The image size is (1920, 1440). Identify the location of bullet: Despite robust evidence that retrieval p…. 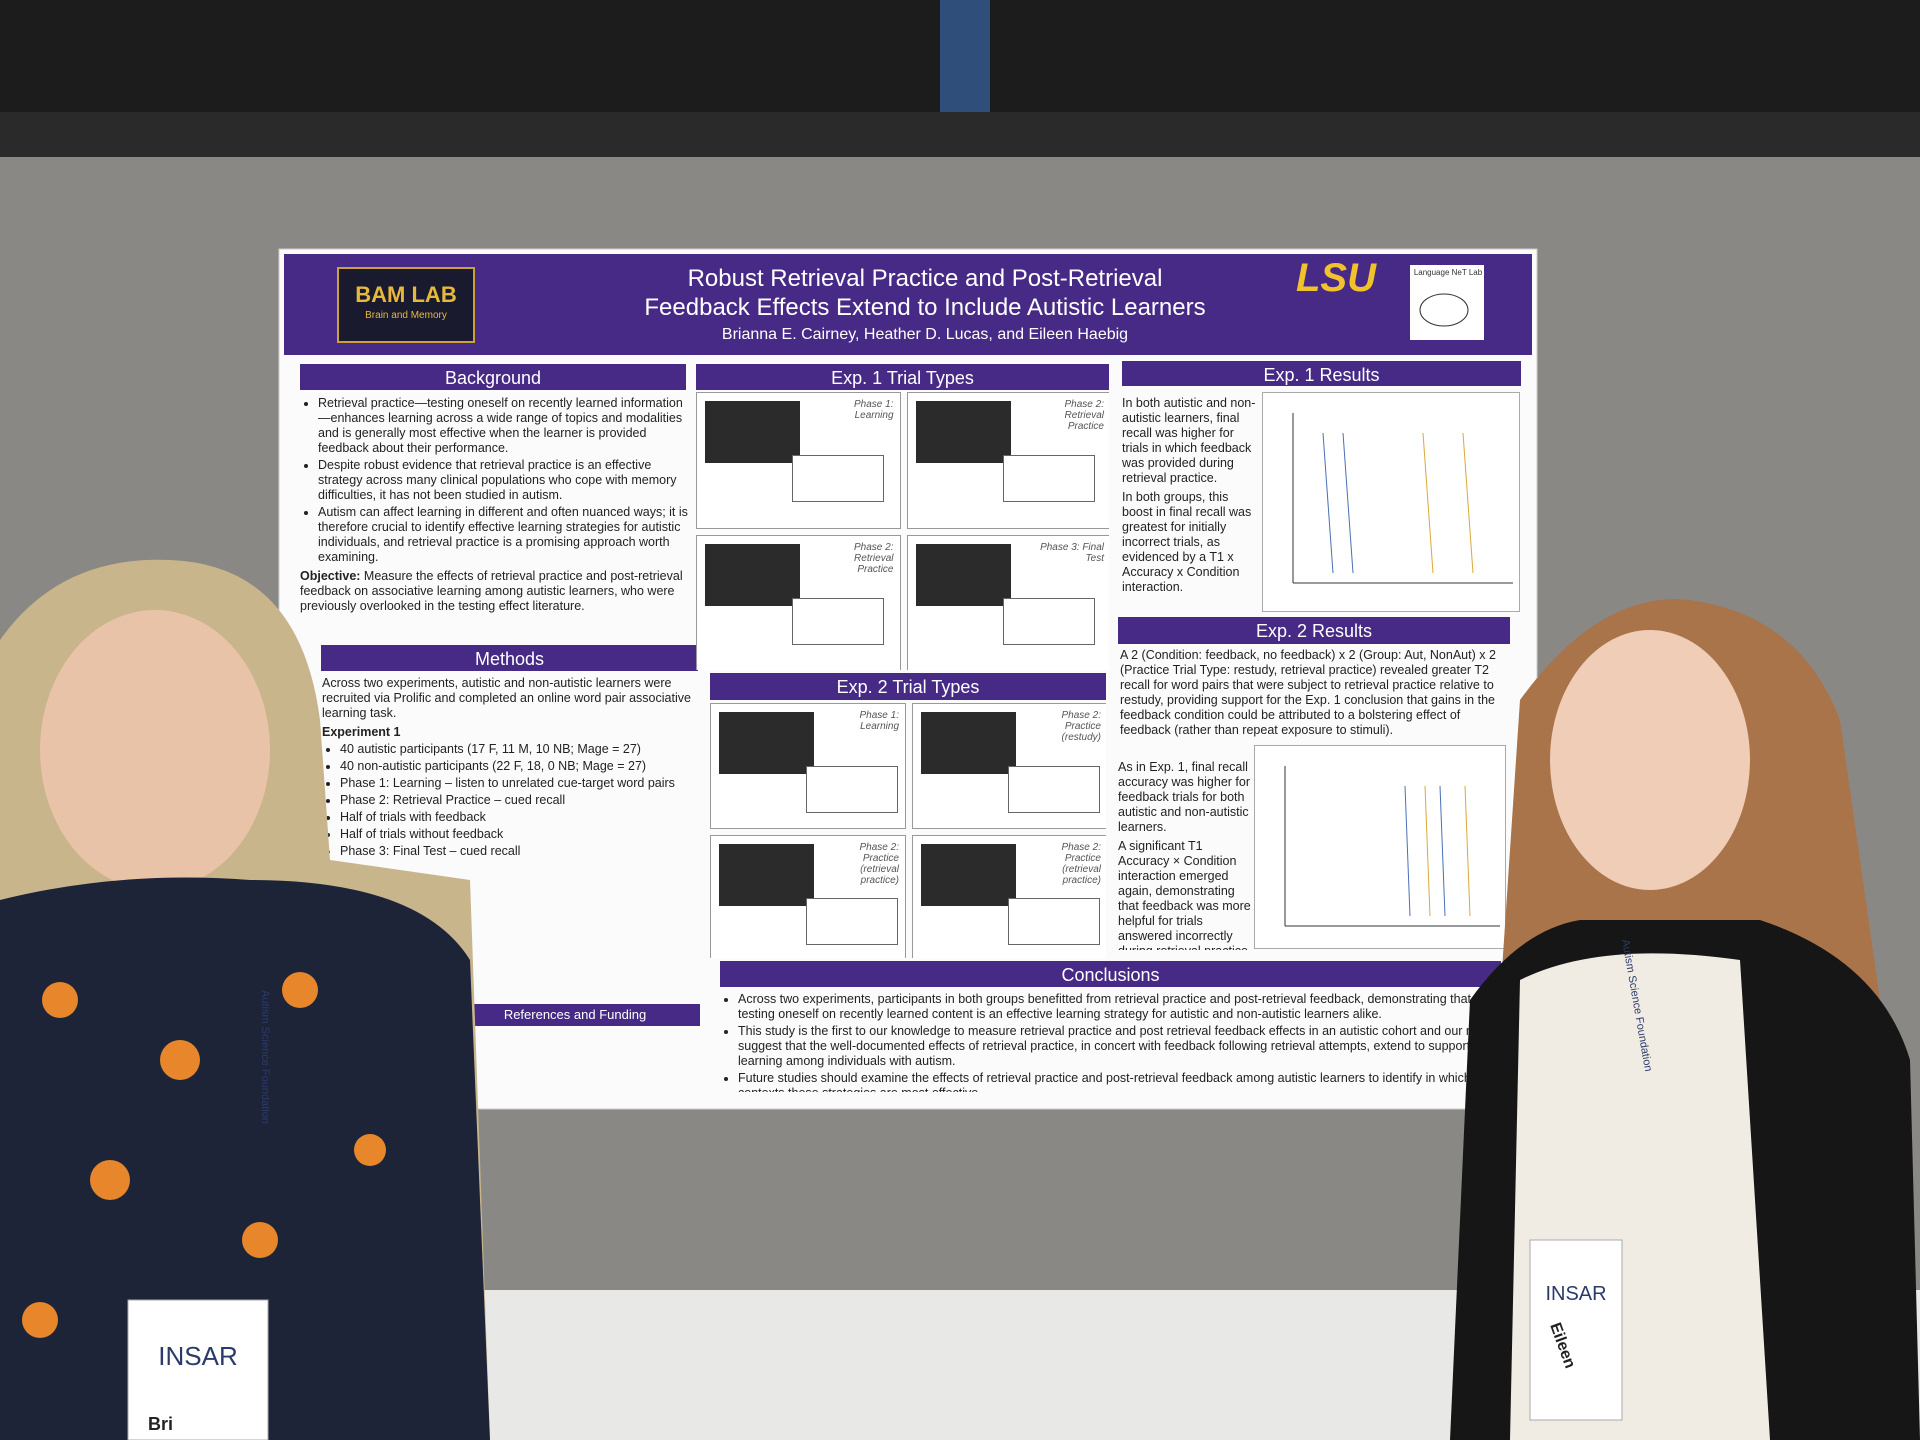
(504, 480).